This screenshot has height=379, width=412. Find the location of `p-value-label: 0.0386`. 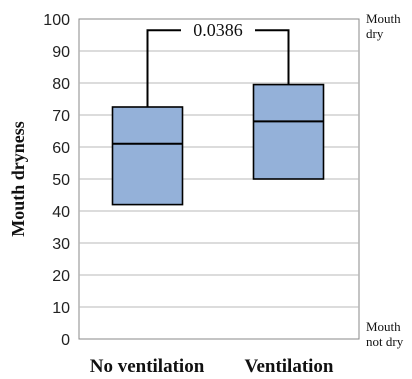

p-value-label: 0.0386 is located at coordinates (218, 30).